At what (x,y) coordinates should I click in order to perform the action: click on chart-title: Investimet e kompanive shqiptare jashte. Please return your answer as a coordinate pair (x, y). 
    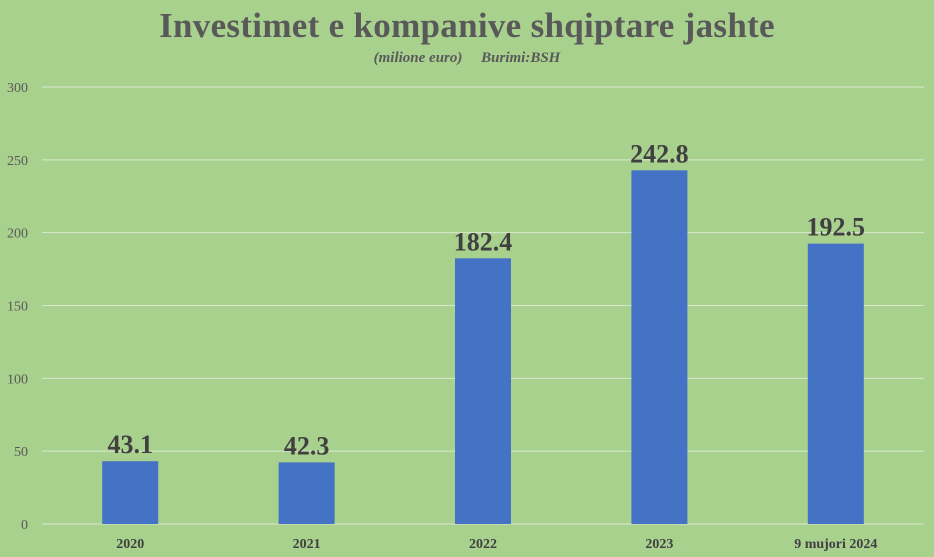
    Looking at the image, I should click on (467, 25).